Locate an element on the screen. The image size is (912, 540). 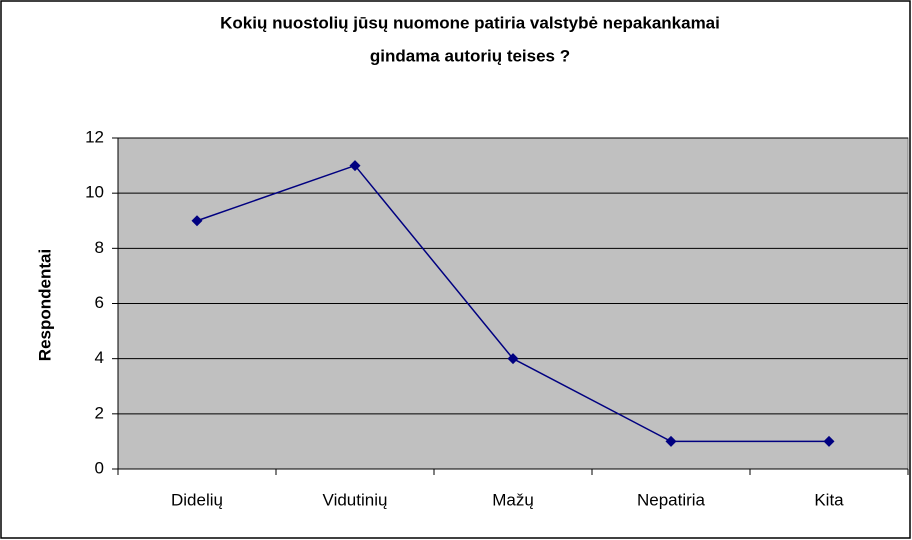
x-tick-label: Didelių is located at coordinates (197, 499).